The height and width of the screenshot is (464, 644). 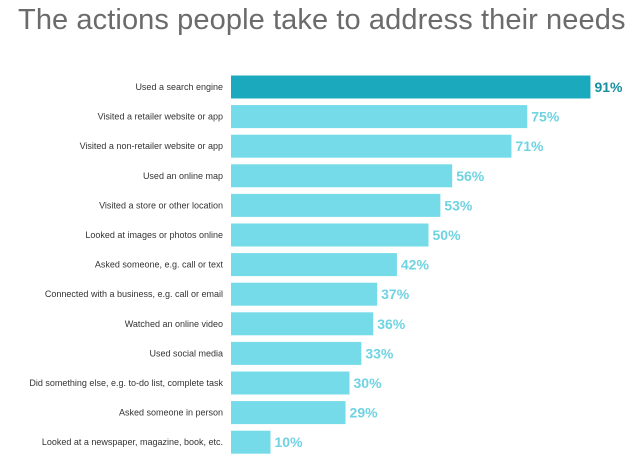 I want to click on category-label: Used social media, so click(x=186, y=353).